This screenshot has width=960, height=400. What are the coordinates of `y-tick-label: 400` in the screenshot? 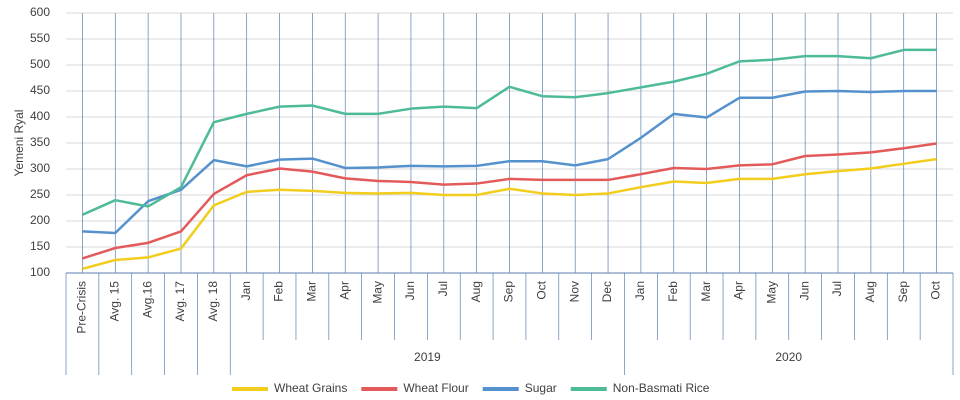 It's located at (40, 116).